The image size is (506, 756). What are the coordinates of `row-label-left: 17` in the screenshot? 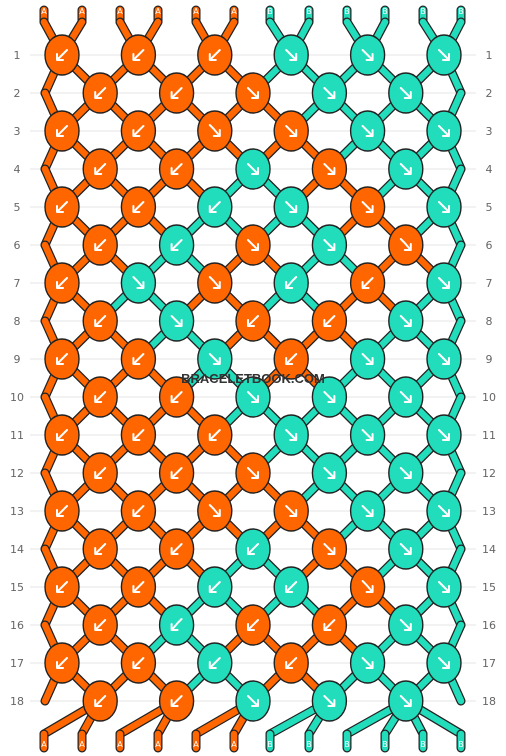 It's located at (17, 663).